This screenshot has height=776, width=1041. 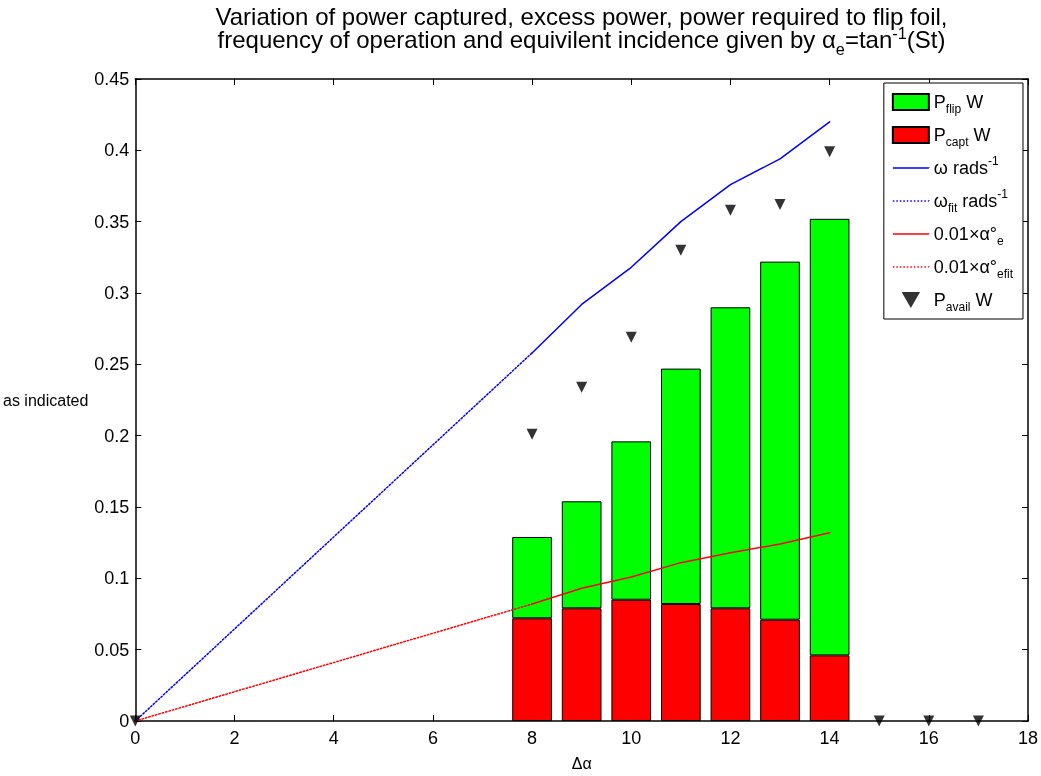 I want to click on y-tick-label: 0.3, so click(x=117, y=293).